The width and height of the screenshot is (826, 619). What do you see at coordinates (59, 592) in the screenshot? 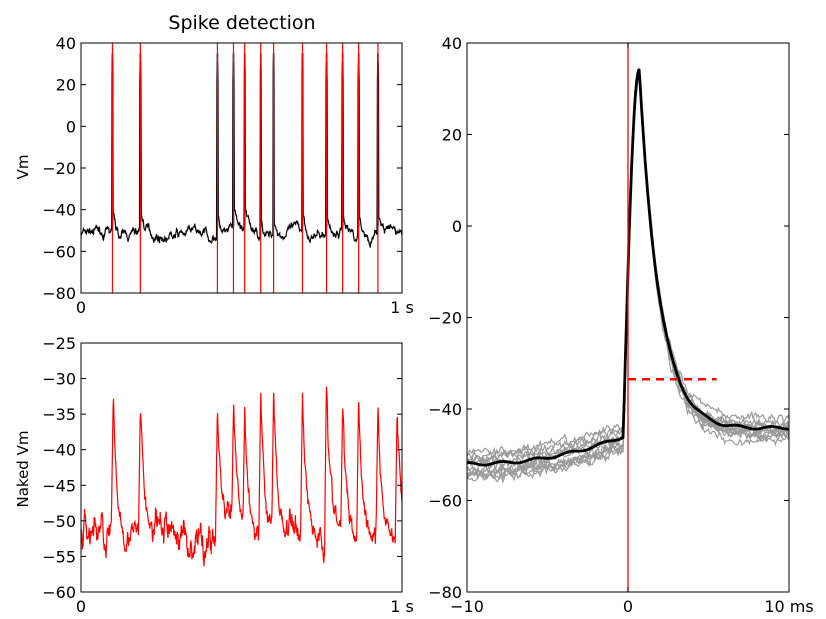
I see `naked-ytick-label: −60` at bounding box center [59, 592].